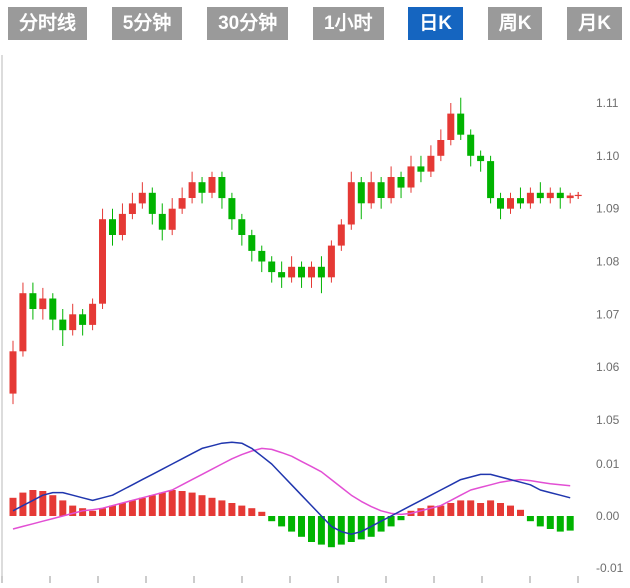 Image resolution: width=630 pixels, height=588 pixels. I want to click on tab-timeframe-4: 1小时, so click(348, 23).